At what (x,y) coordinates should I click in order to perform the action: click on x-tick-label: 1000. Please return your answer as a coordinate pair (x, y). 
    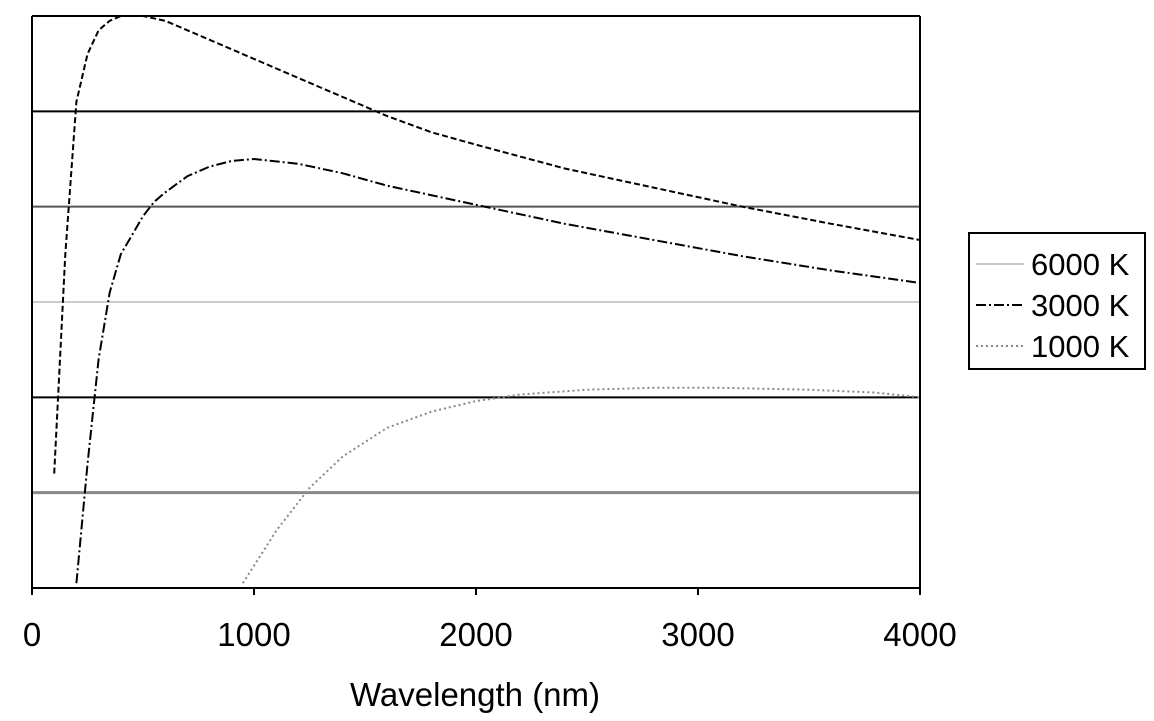
    Looking at the image, I should click on (253, 634).